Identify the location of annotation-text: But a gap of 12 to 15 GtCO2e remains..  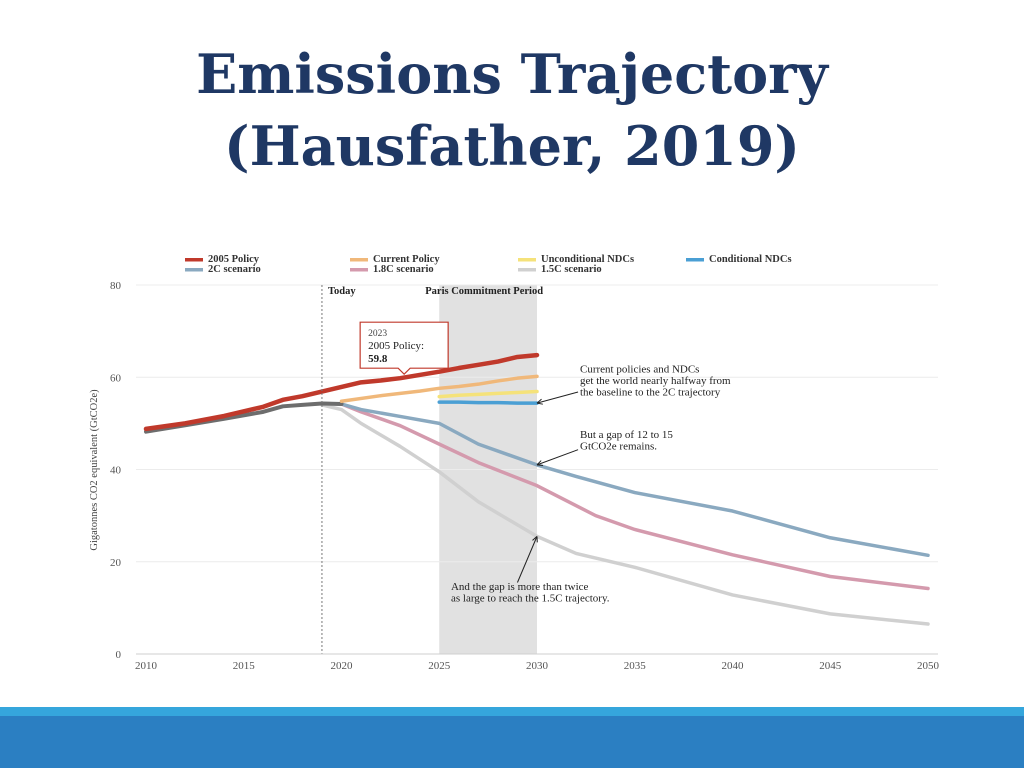
(626, 441).